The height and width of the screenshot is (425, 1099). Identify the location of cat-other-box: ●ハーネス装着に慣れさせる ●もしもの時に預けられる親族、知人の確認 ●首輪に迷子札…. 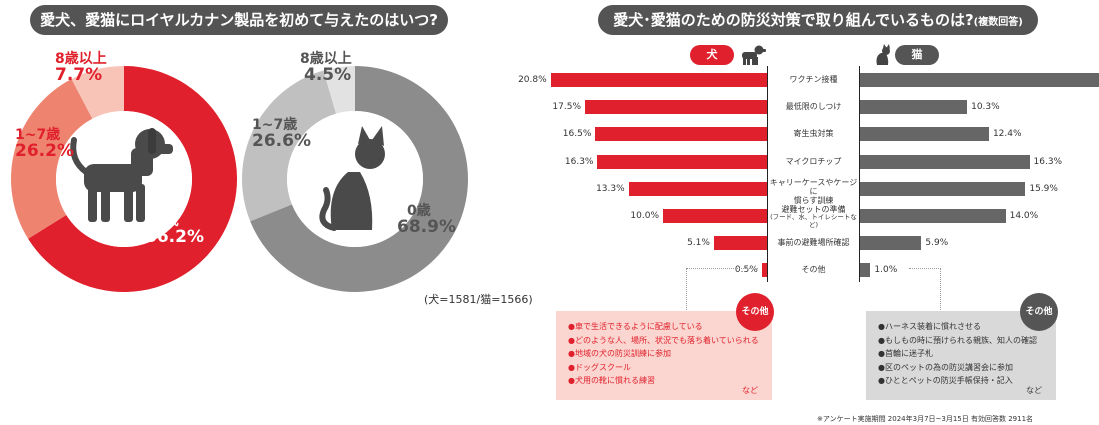
(961, 355).